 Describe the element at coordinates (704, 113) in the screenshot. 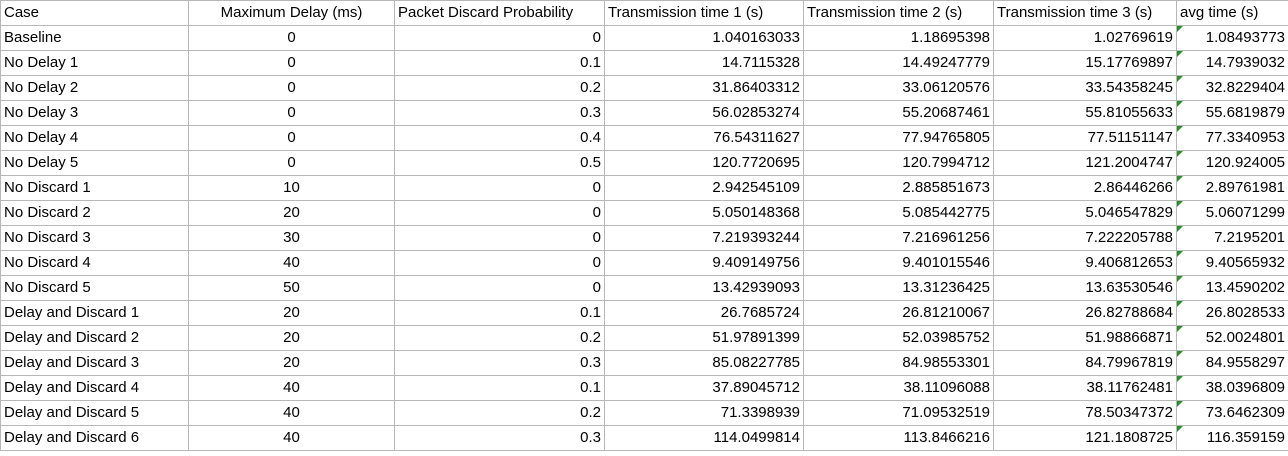

I see `value-cell: 56.02853274` at that location.